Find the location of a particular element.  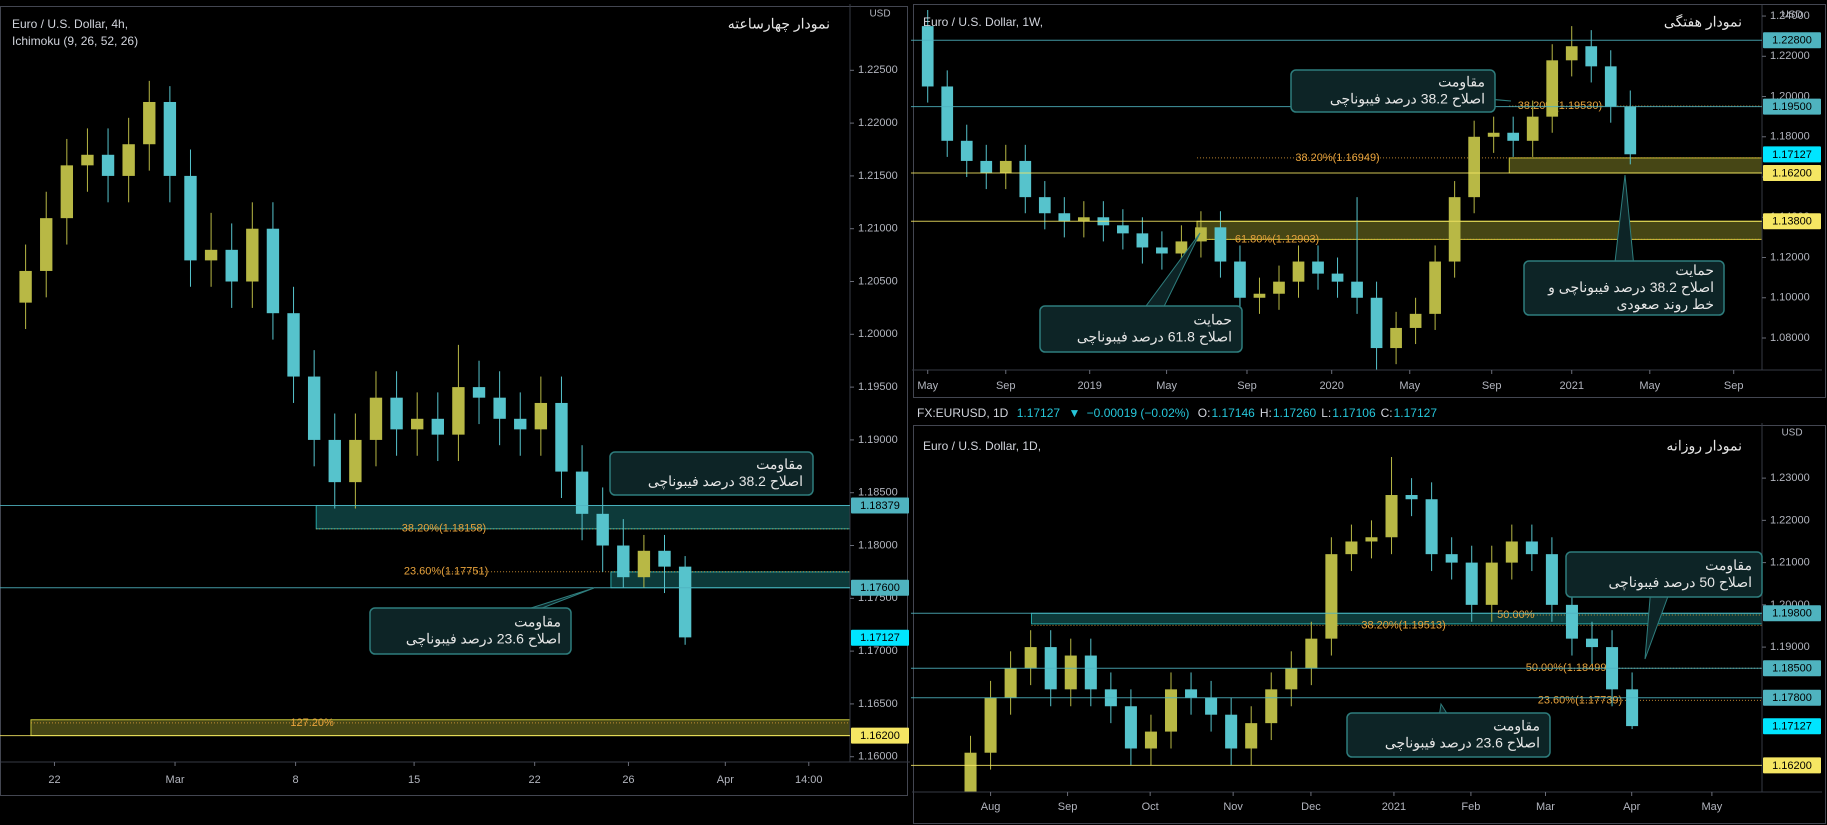

y-tick-label: 1.16000 is located at coordinates (878, 757).